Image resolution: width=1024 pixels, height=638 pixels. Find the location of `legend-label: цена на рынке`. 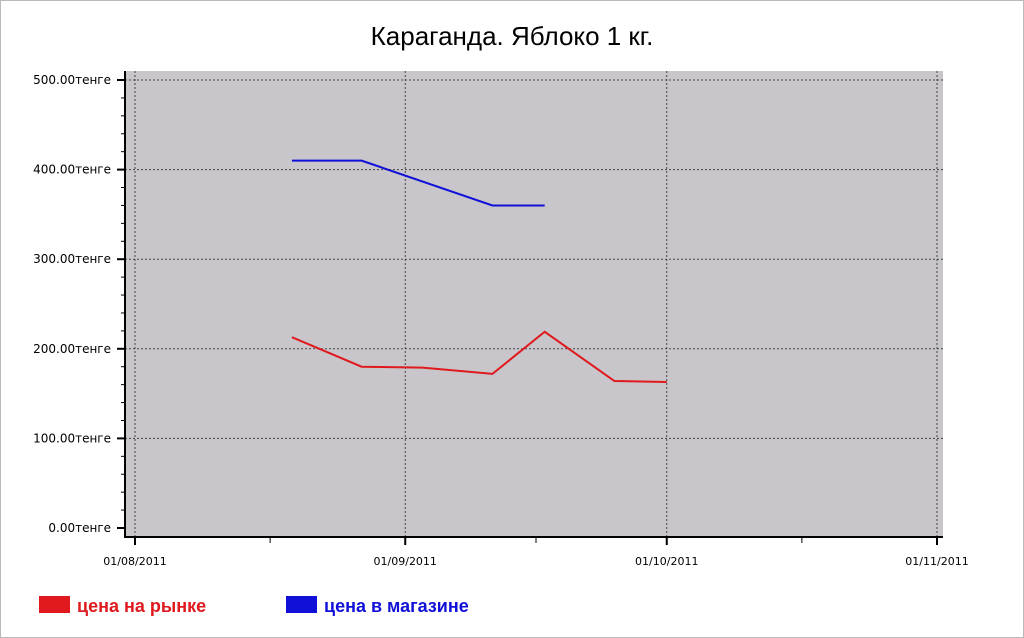

legend-label: цена на рынке is located at coordinates (141, 606).